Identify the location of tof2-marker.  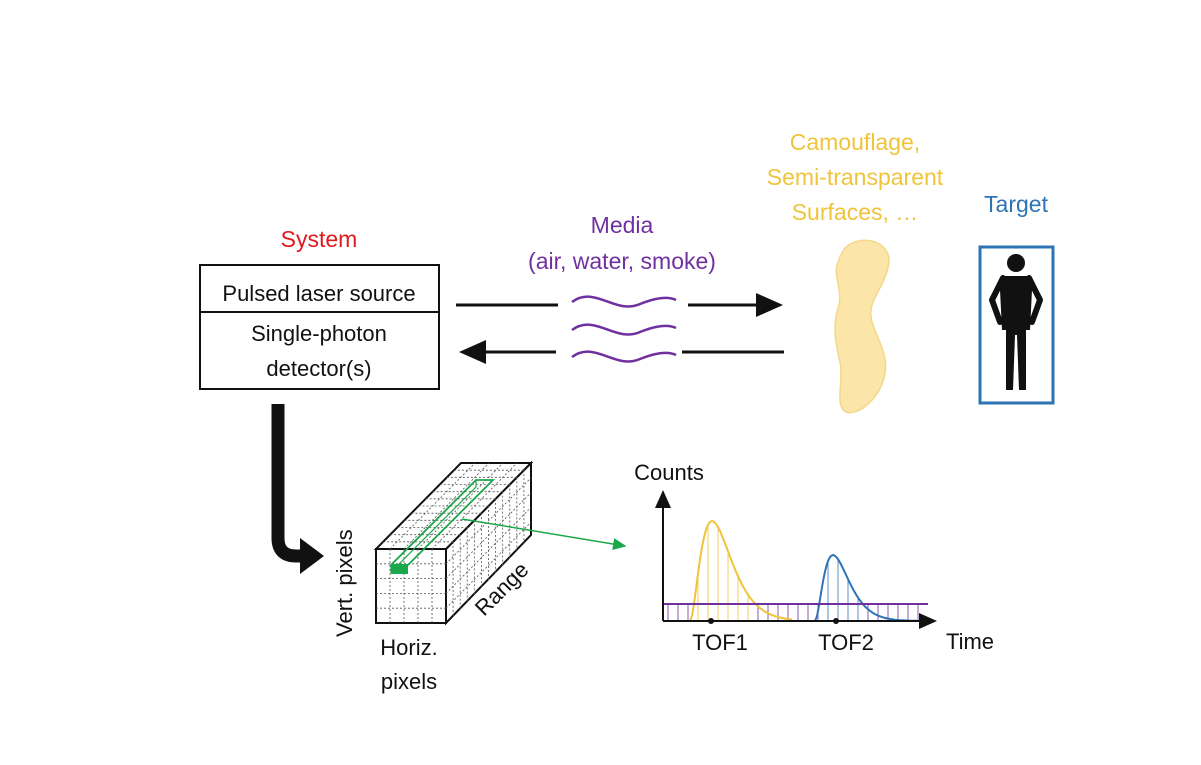
(836, 621).